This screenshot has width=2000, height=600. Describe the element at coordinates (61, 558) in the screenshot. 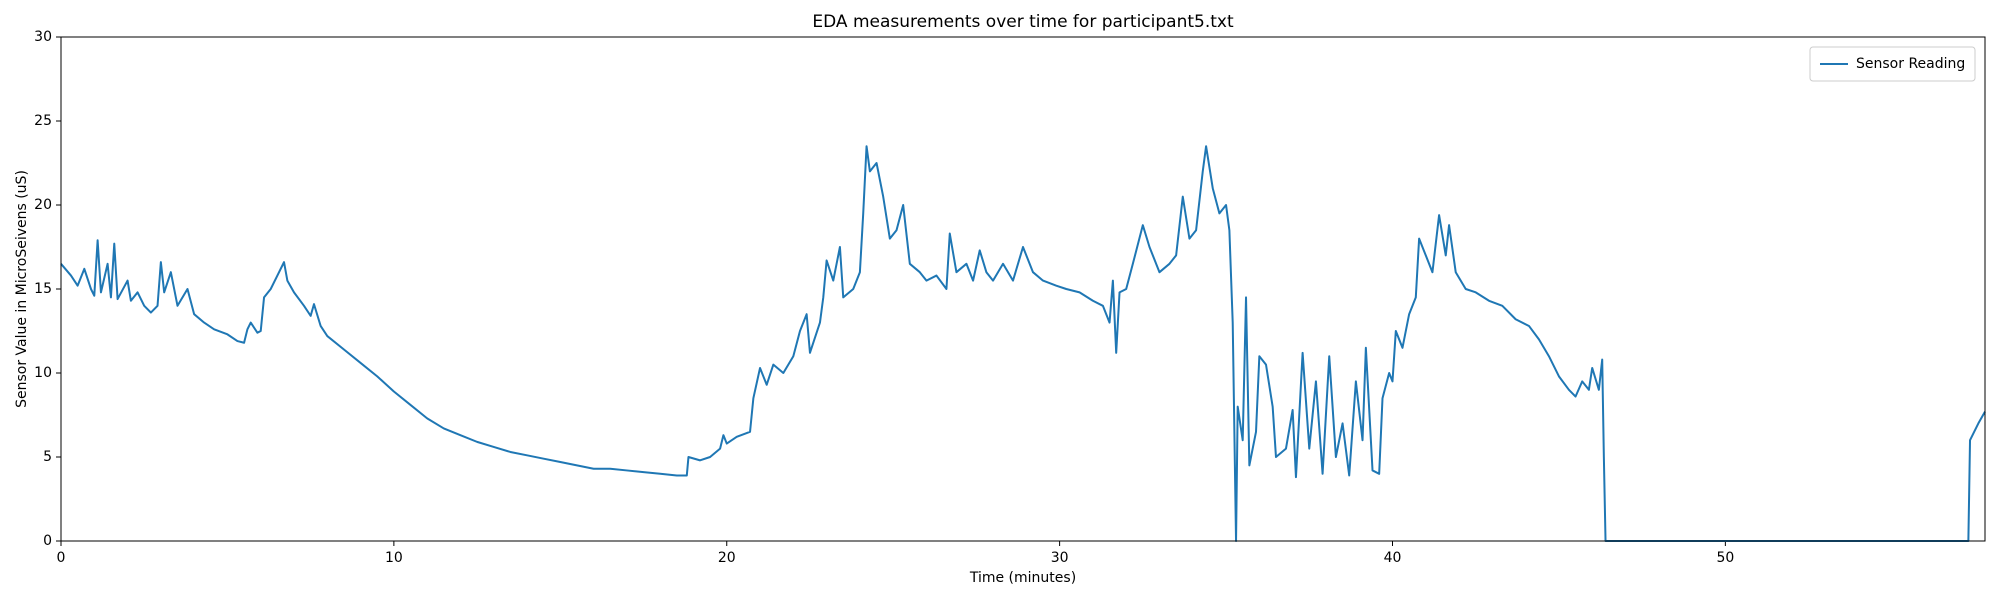

I see `x-tick-label: 0` at that location.